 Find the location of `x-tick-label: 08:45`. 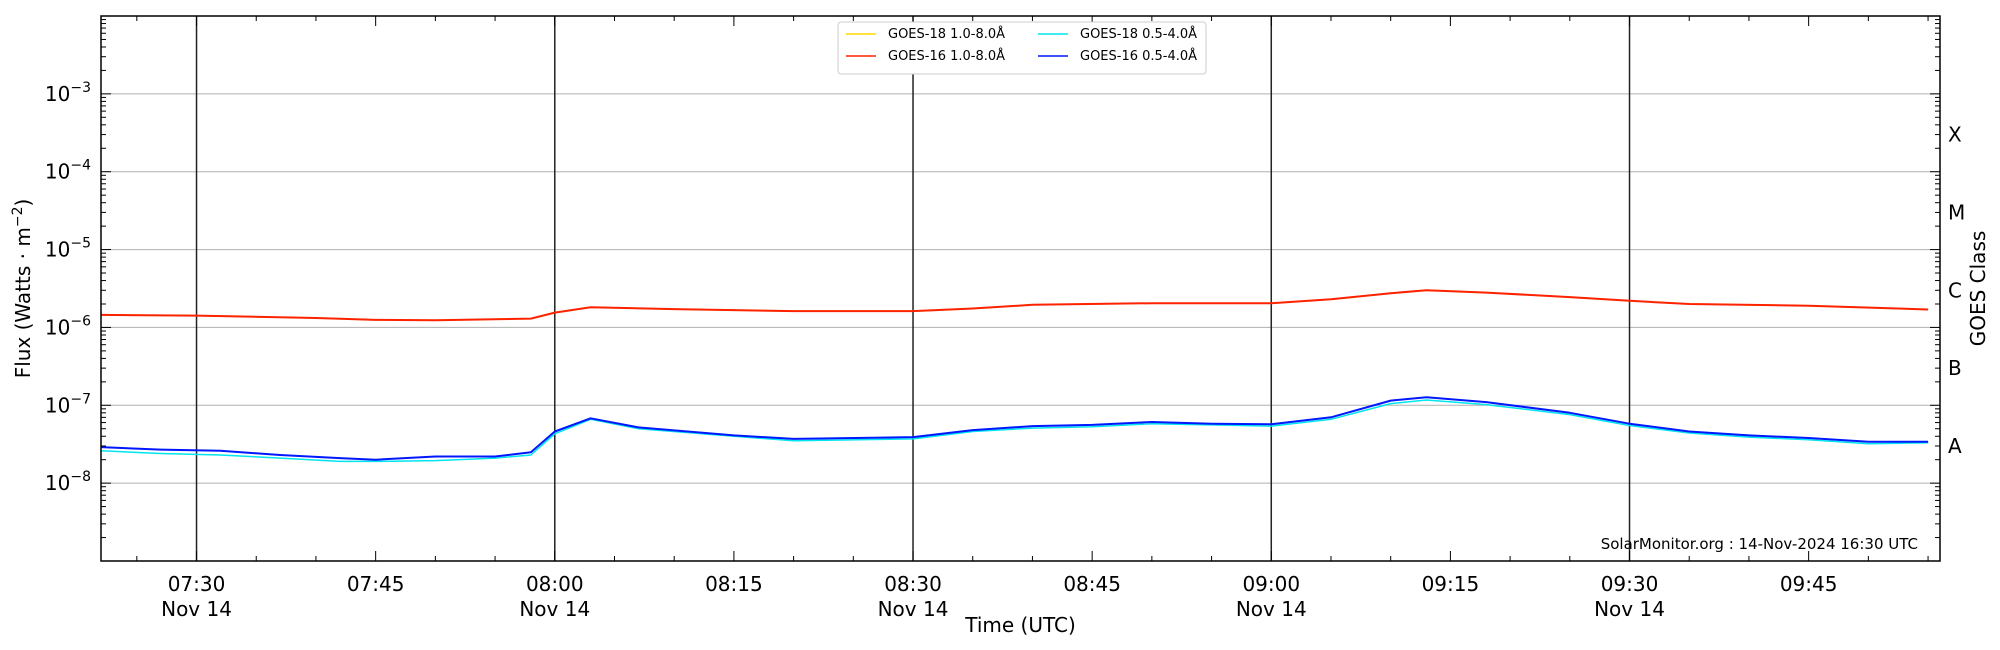

x-tick-label: 08:45 is located at coordinates (1092, 584).